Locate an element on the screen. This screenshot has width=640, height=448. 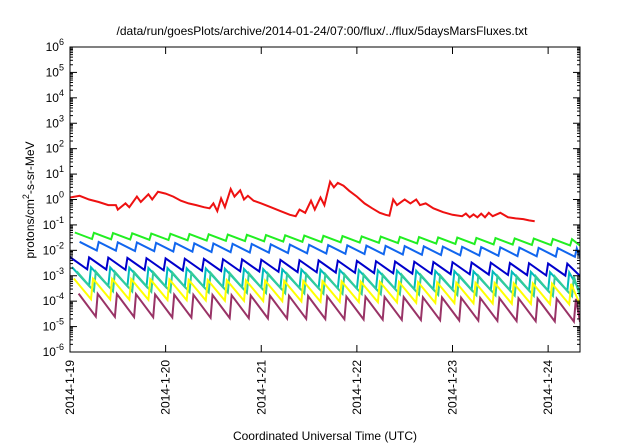
y-tick-label: 10⁴ is located at coordinates (55, 96).